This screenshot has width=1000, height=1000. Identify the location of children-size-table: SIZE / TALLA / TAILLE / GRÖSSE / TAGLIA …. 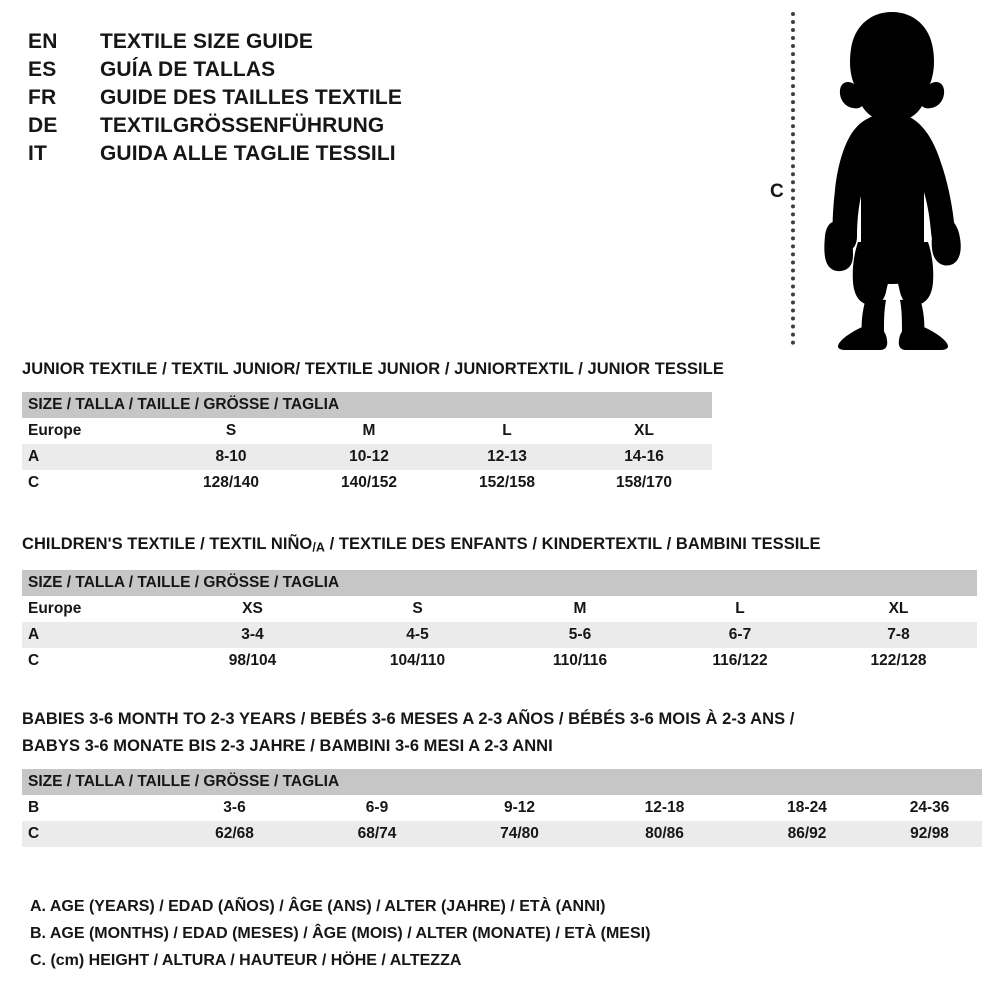
(499, 622).